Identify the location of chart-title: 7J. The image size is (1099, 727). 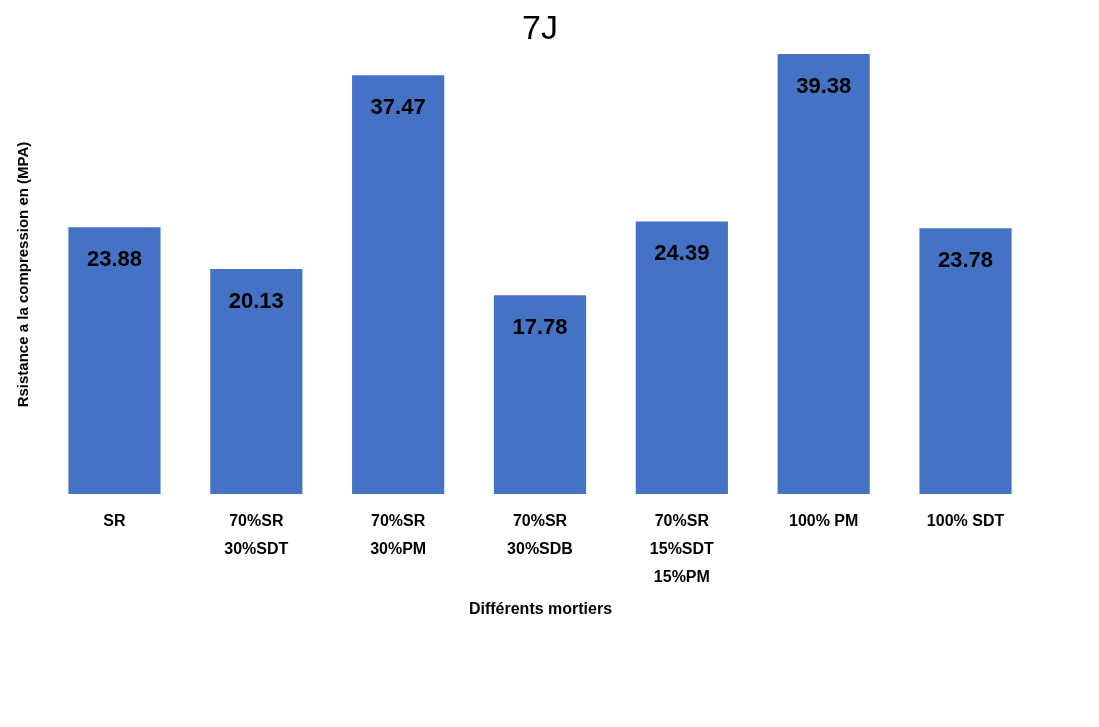
(540, 27).